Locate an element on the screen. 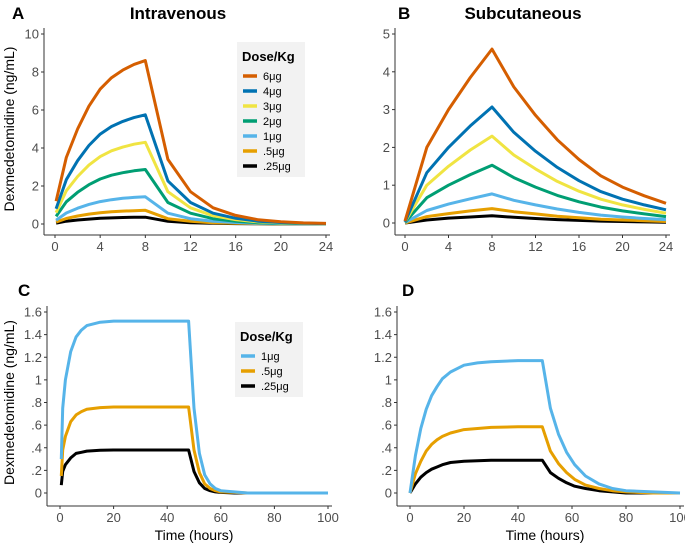 The width and height of the screenshot is (685, 549). legend-item-label: 4μg is located at coordinates (272, 92).